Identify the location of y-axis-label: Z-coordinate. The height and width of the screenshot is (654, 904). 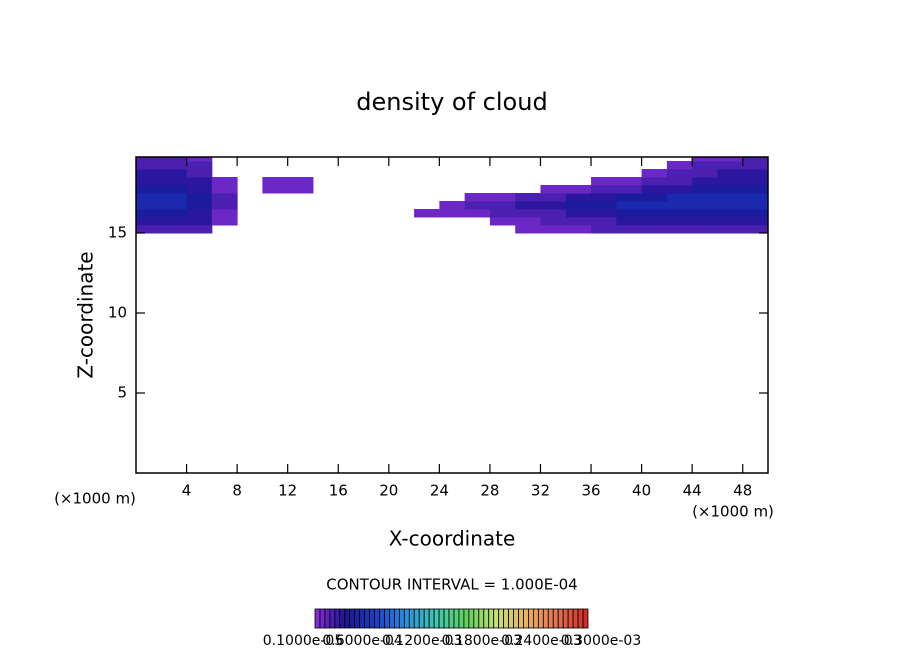
(86, 314).